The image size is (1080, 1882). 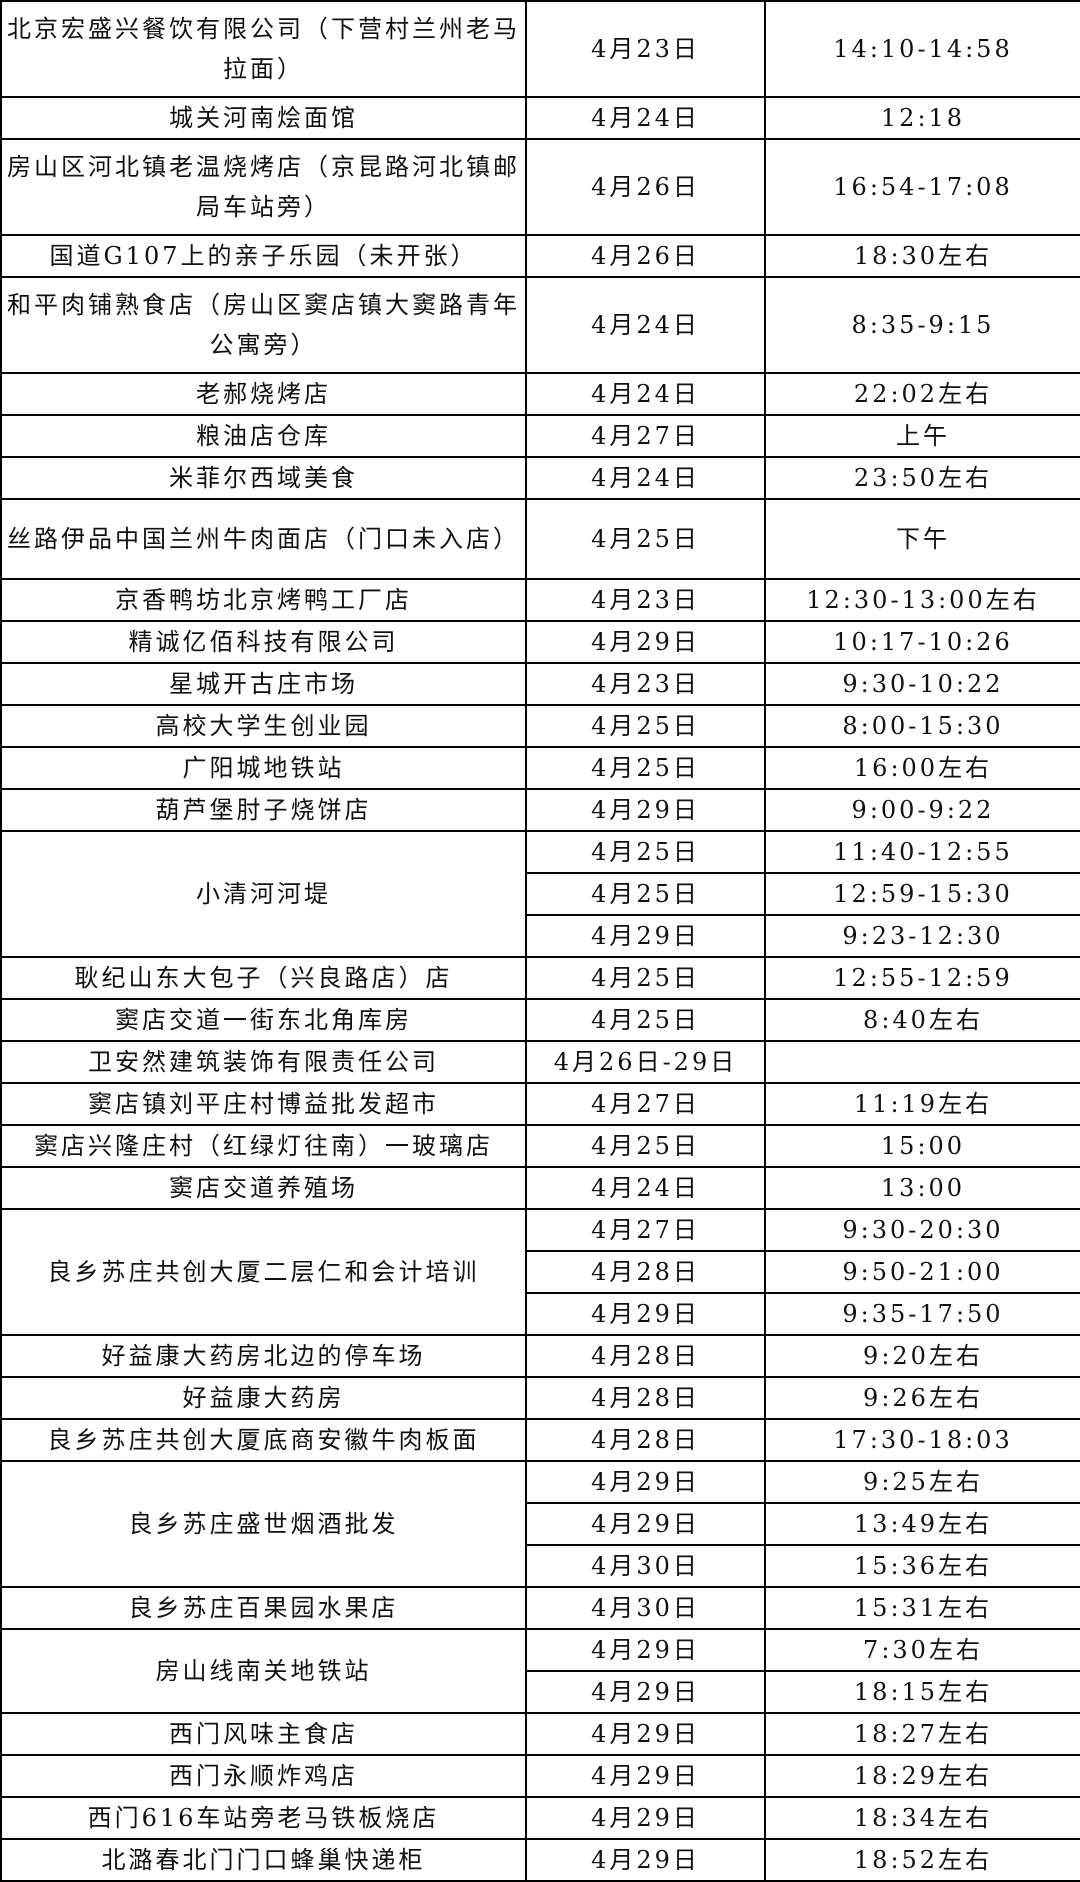 I want to click on place-cell: 卫安然建筑装饰有限责任公司, so click(x=263, y=1062).